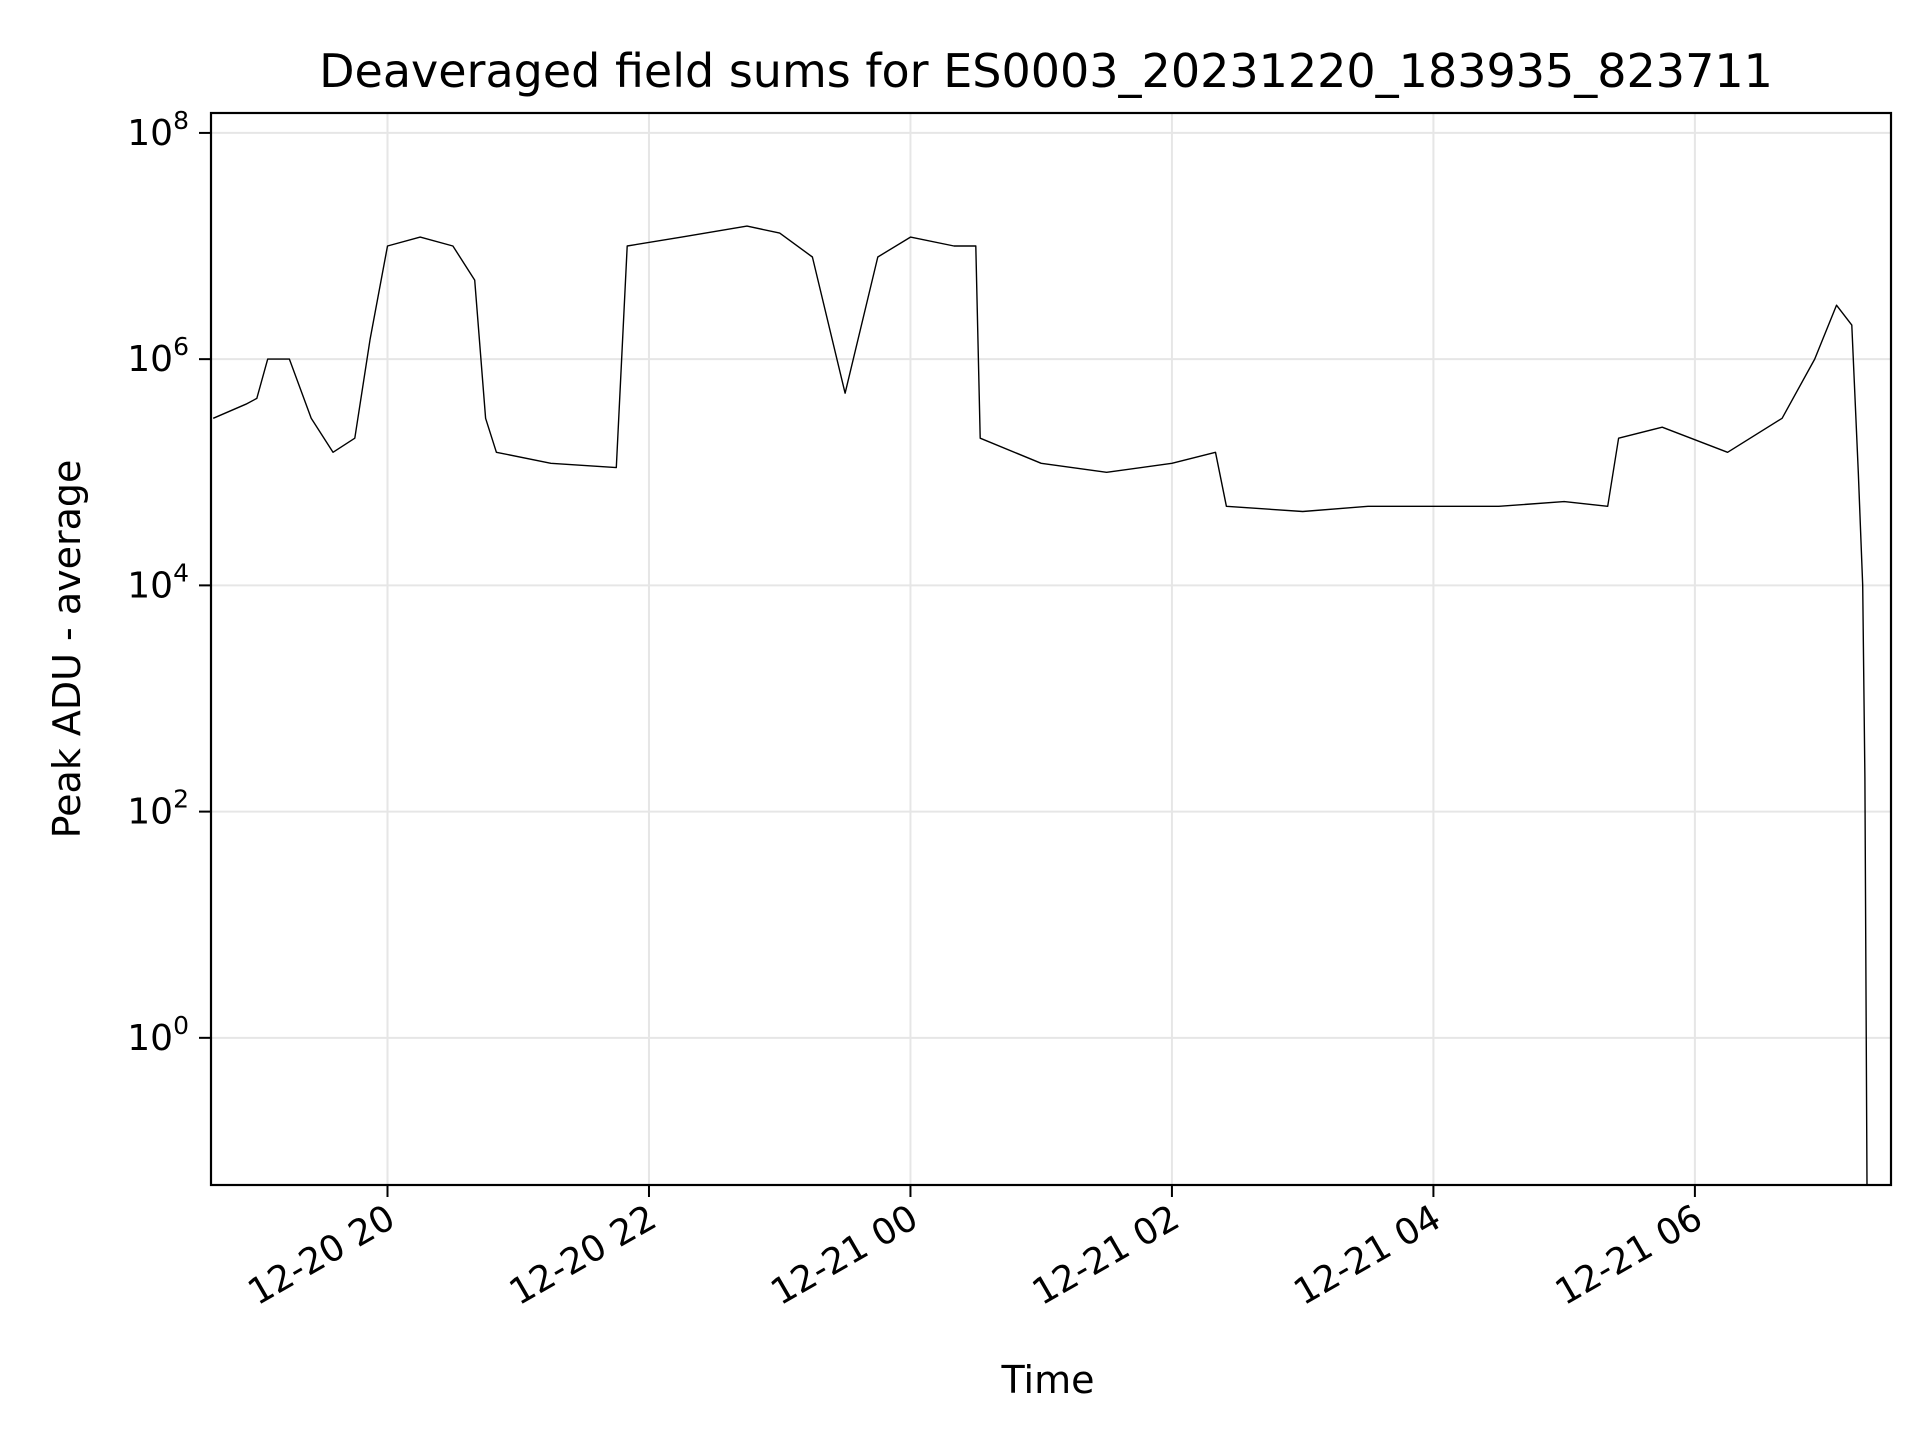 The height and width of the screenshot is (1440, 1920). What do you see at coordinates (1629, 1255) in the screenshot?
I see `x-tick-label: 12-21 06` at bounding box center [1629, 1255].